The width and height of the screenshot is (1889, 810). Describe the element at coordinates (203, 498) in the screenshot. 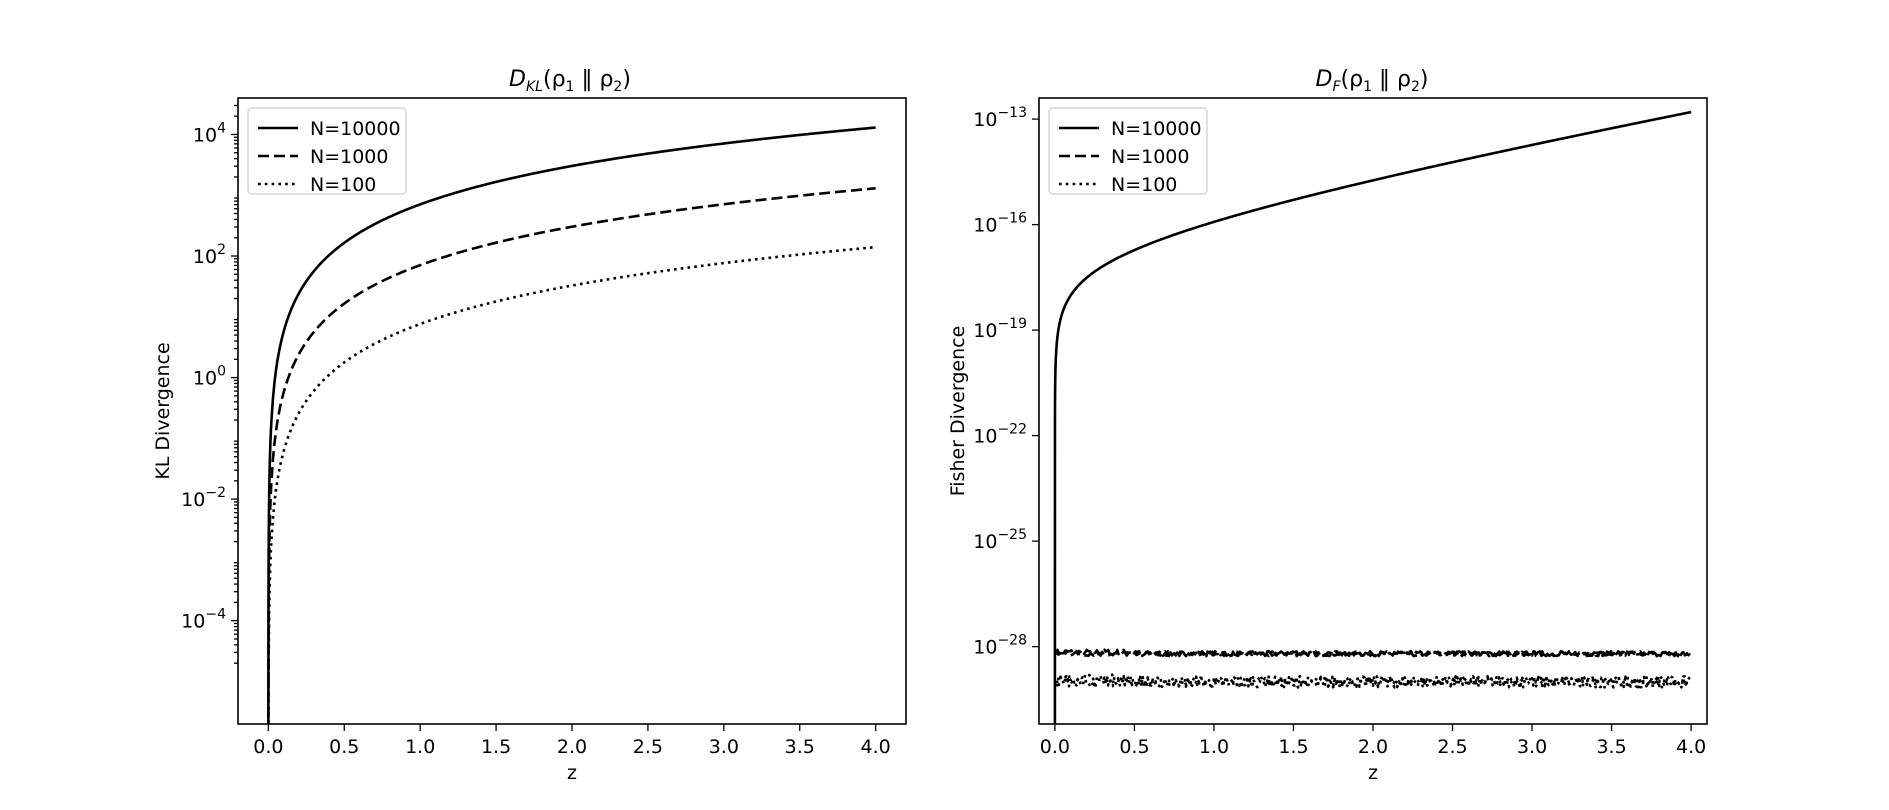

I see `y-tick-label: 10⁻²` at that location.